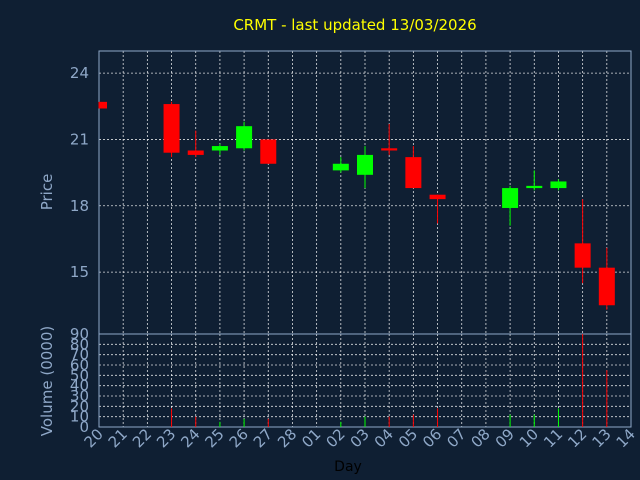 Image resolution: width=640 pixels, height=480 pixels. Describe the element at coordinates (79, 355) in the screenshot. I see `volume-tick-label: 70` at that location.